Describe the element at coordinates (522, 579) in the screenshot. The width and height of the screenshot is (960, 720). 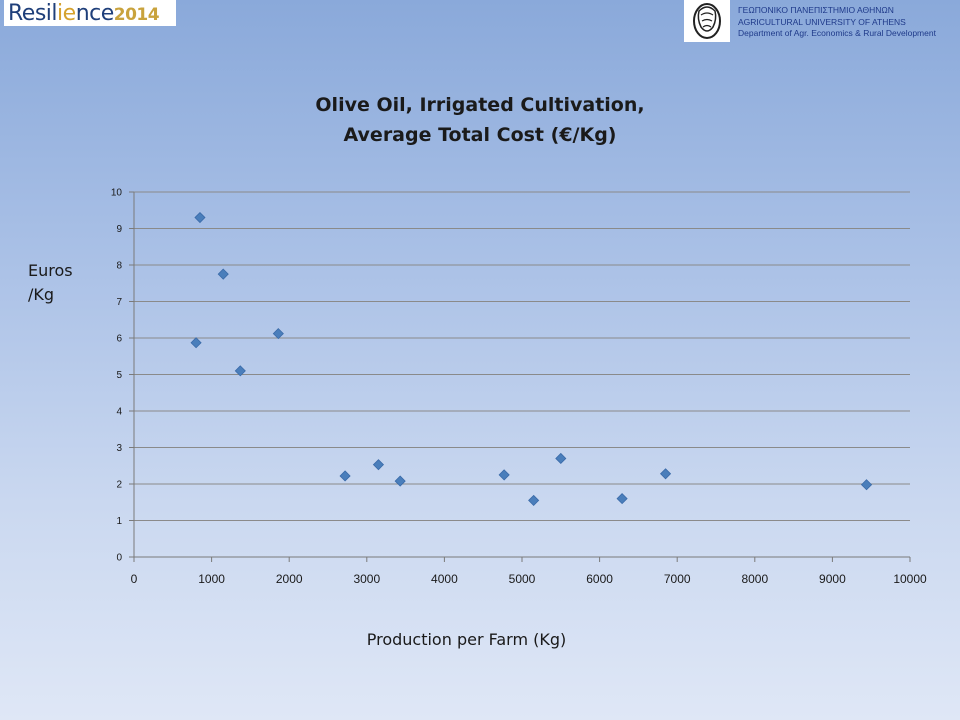
I see `x-tick-label-5000: 5000` at that location.